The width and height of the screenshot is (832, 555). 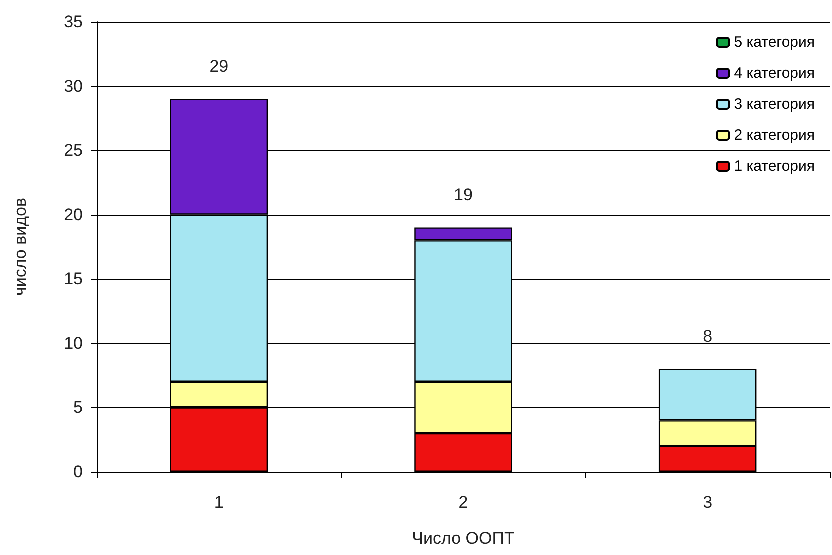 I want to click on x-tick-label: 1, so click(x=219, y=502).